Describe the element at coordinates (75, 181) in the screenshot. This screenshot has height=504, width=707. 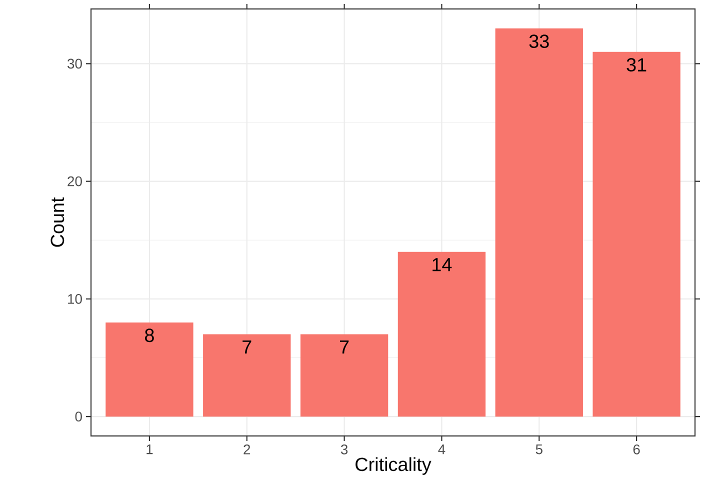
I see `y-tick-label: 20` at that location.